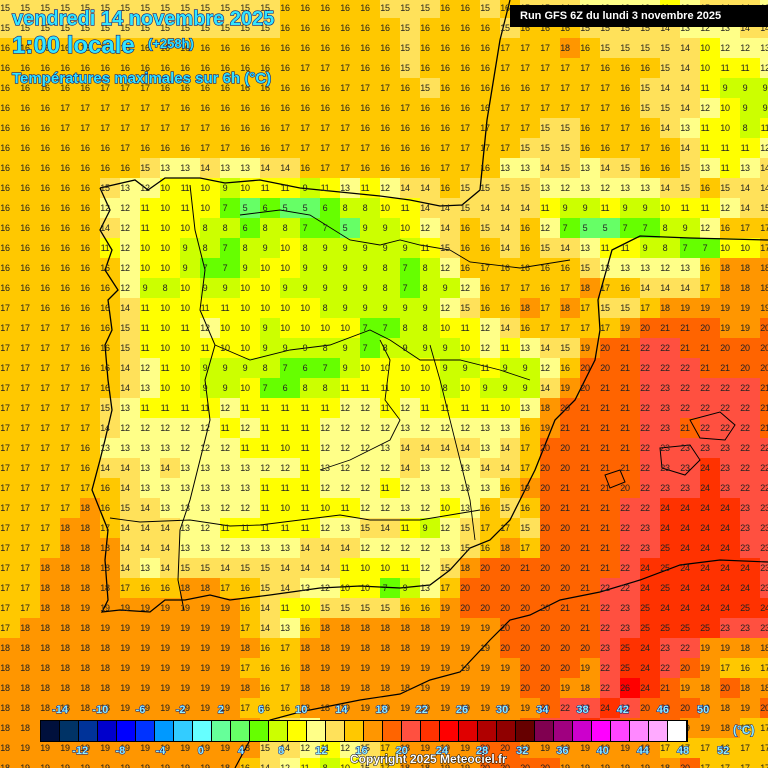  I want to click on legend-tick-label: -10, so click(100, 710).